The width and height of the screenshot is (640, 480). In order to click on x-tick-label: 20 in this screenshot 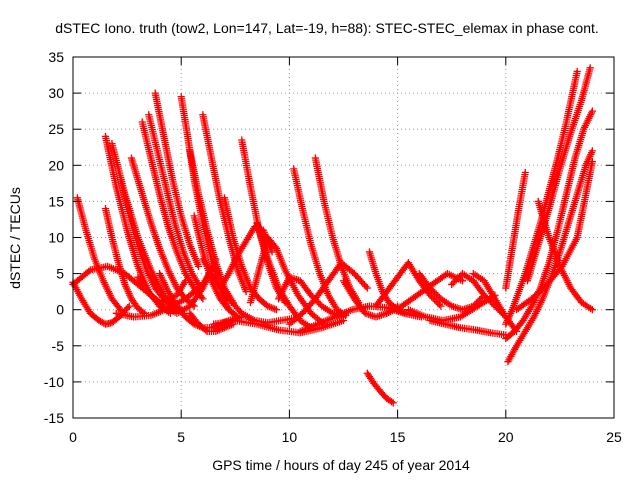, I will do `click(506, 437)`.